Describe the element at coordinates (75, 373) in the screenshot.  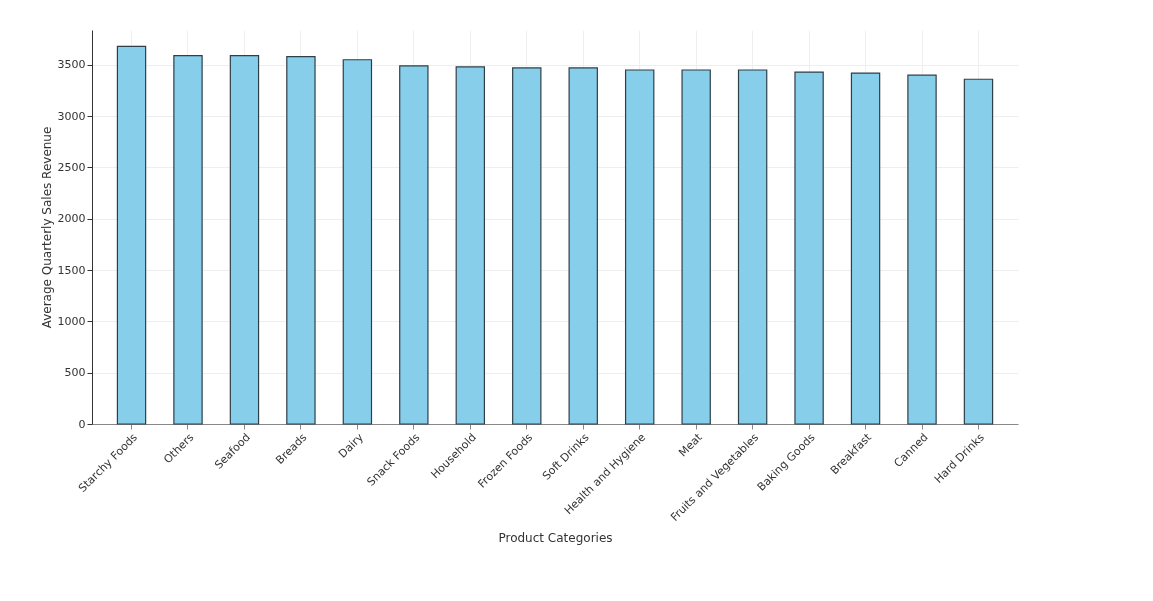
I see `y-tick-label: 500` at that location.